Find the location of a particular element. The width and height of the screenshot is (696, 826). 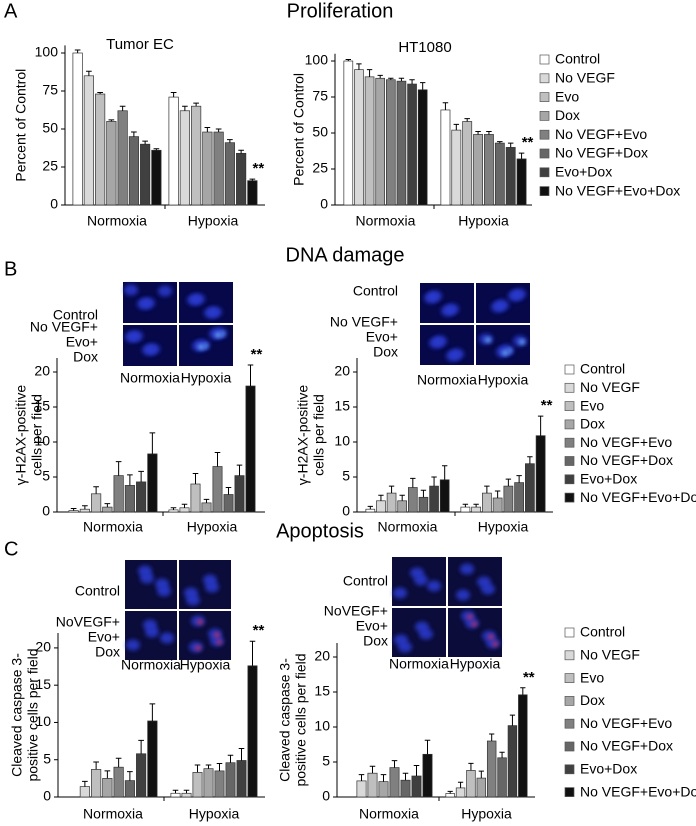

legend-label: Control is located at coordinates (577, 59).